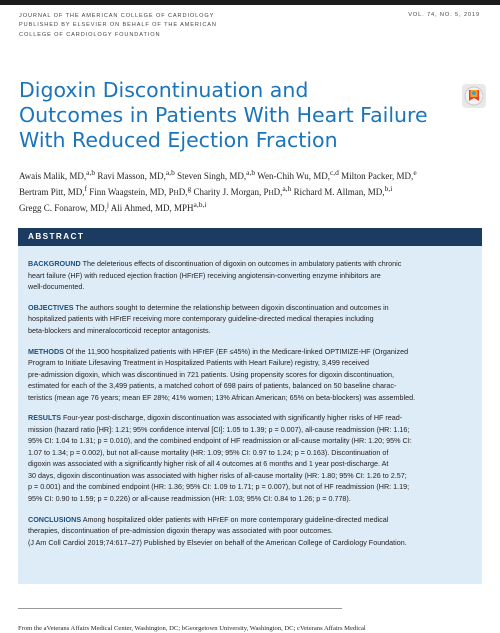 This screenshot has height=633, width=500. I want to click on section-label: RESULTS, so click(45, 418).